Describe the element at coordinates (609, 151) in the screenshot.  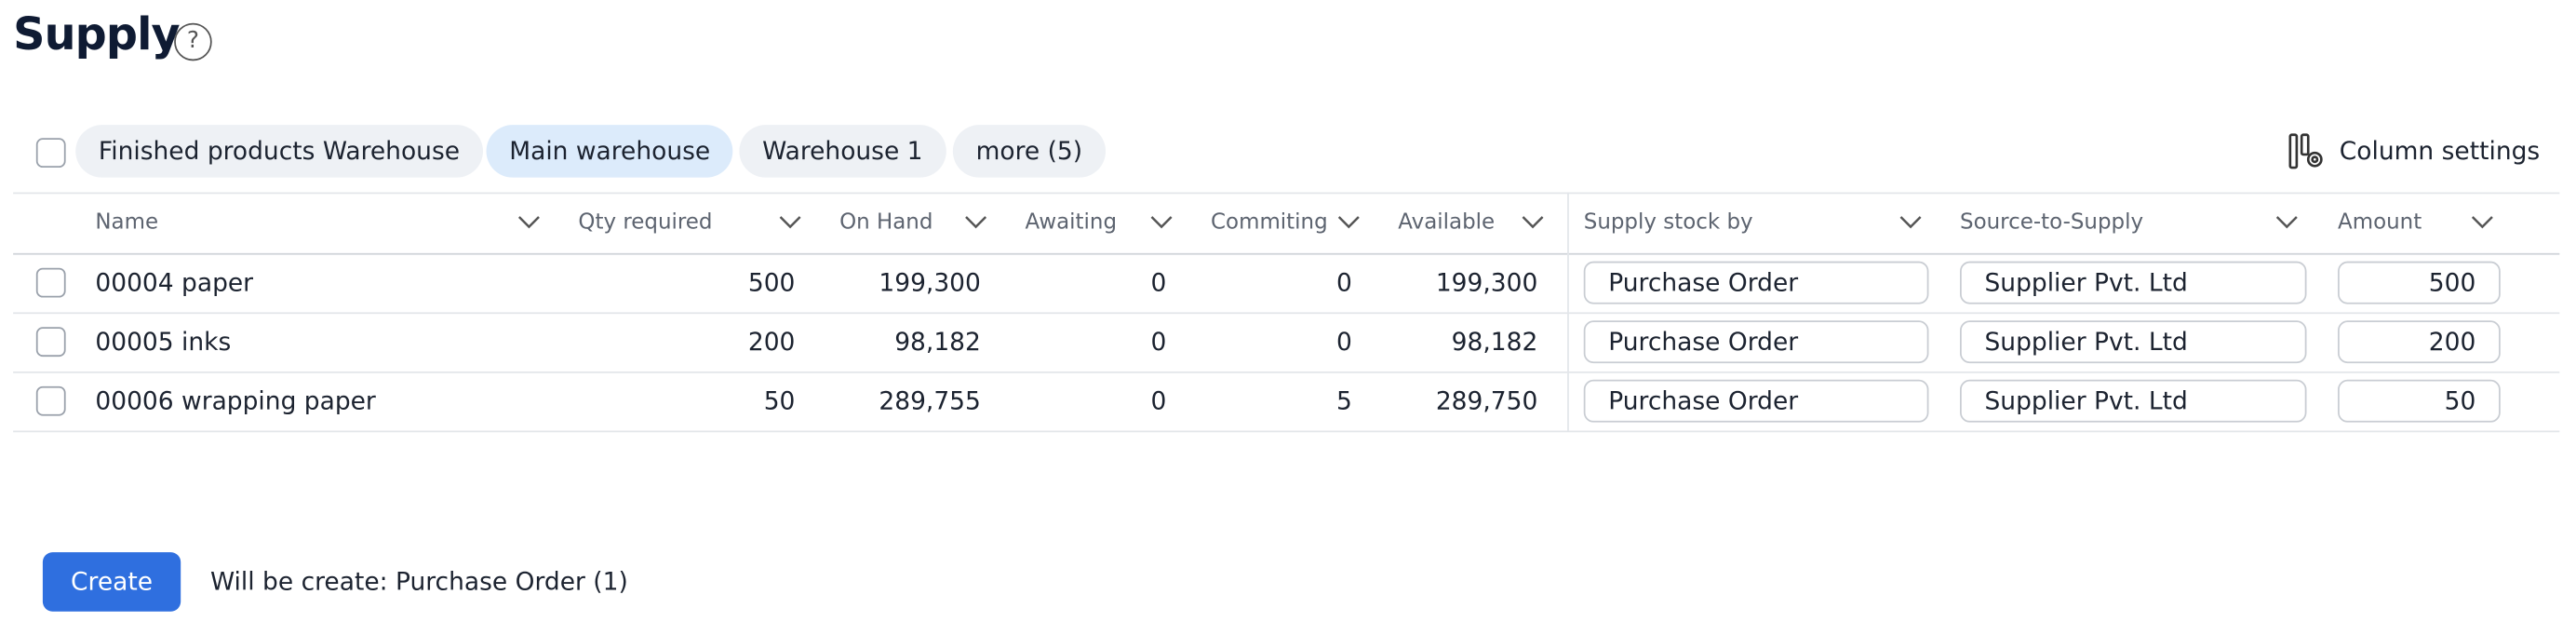
I see `filter-chip: Main warehouse` at that location.